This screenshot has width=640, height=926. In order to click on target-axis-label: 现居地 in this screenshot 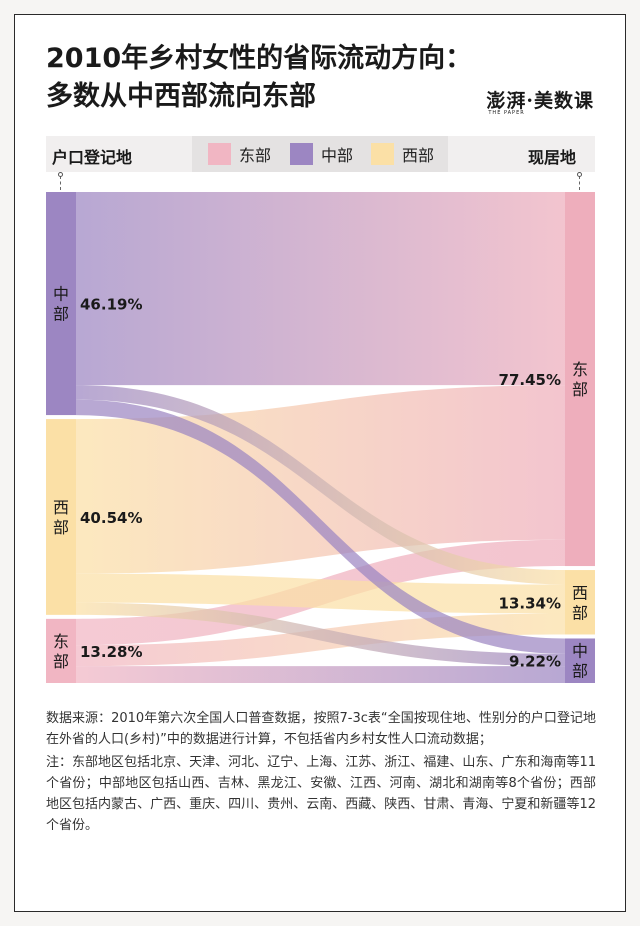, I will do `click(552, 157)`.